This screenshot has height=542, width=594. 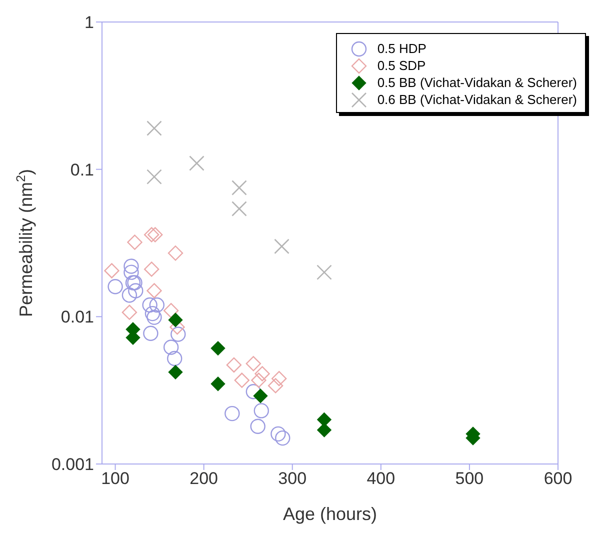 I want to click on x-axis-title: Age (hours), so click(x=330, y=514).